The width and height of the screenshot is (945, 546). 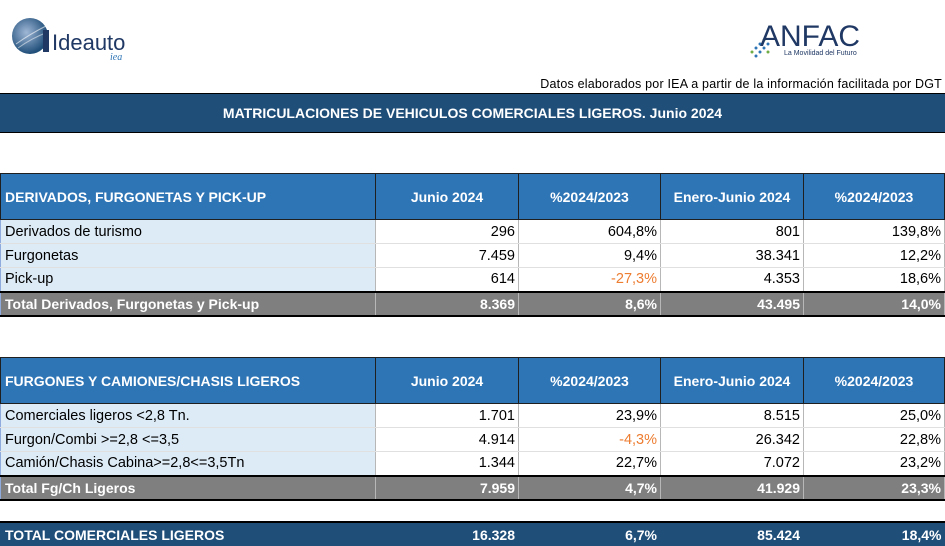 What do you see at coordinates (732, 231) in the screenshot?
I see `cell-ytd: 801` at bounding box center [732, 231].